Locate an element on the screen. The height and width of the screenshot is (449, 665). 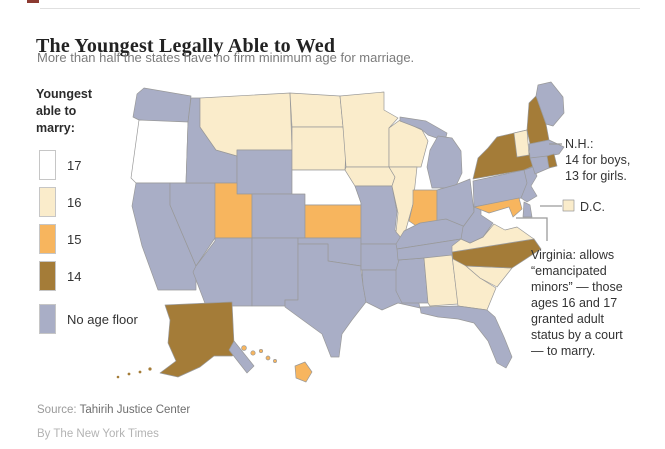
state-texas is located at coordinates (325, 300).